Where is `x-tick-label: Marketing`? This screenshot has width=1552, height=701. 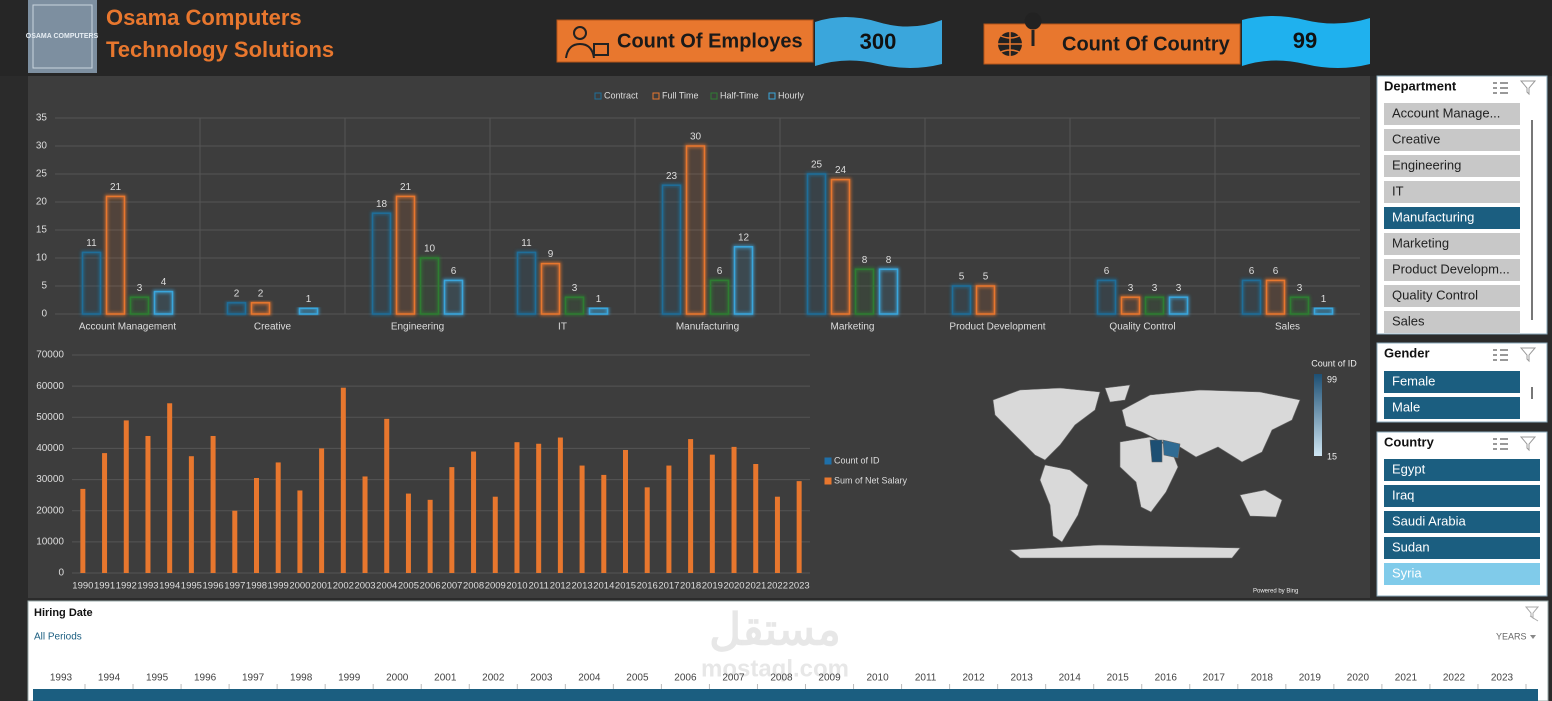
x-tick-label: Marketing is located at coordinates (853, 327).